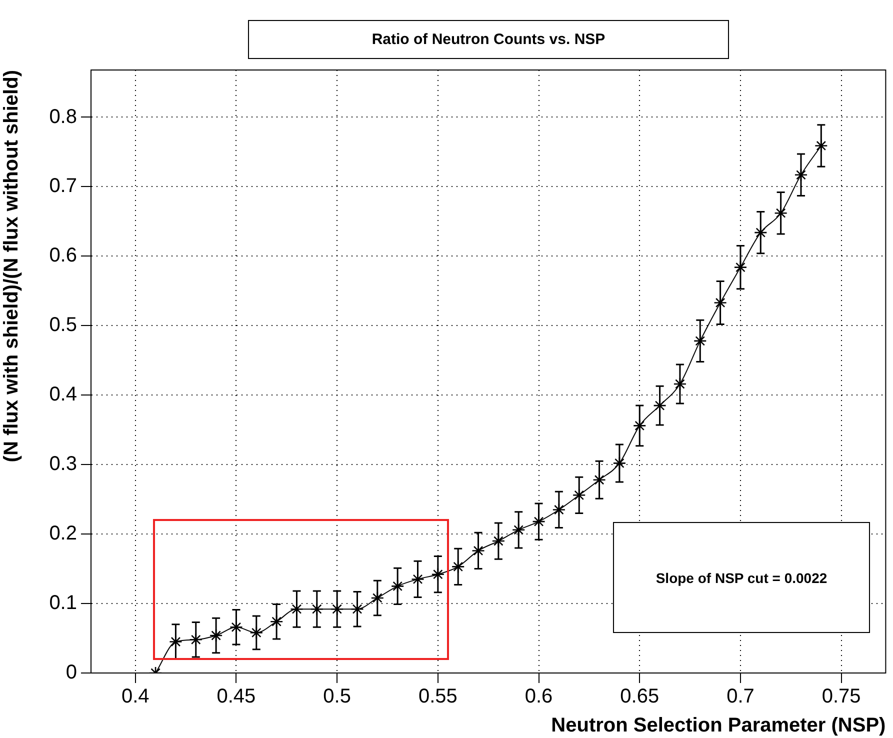  Describe the element at coordinates (63, 325) in the screenshot. I see `y-tick-label: 0.5` at that location.